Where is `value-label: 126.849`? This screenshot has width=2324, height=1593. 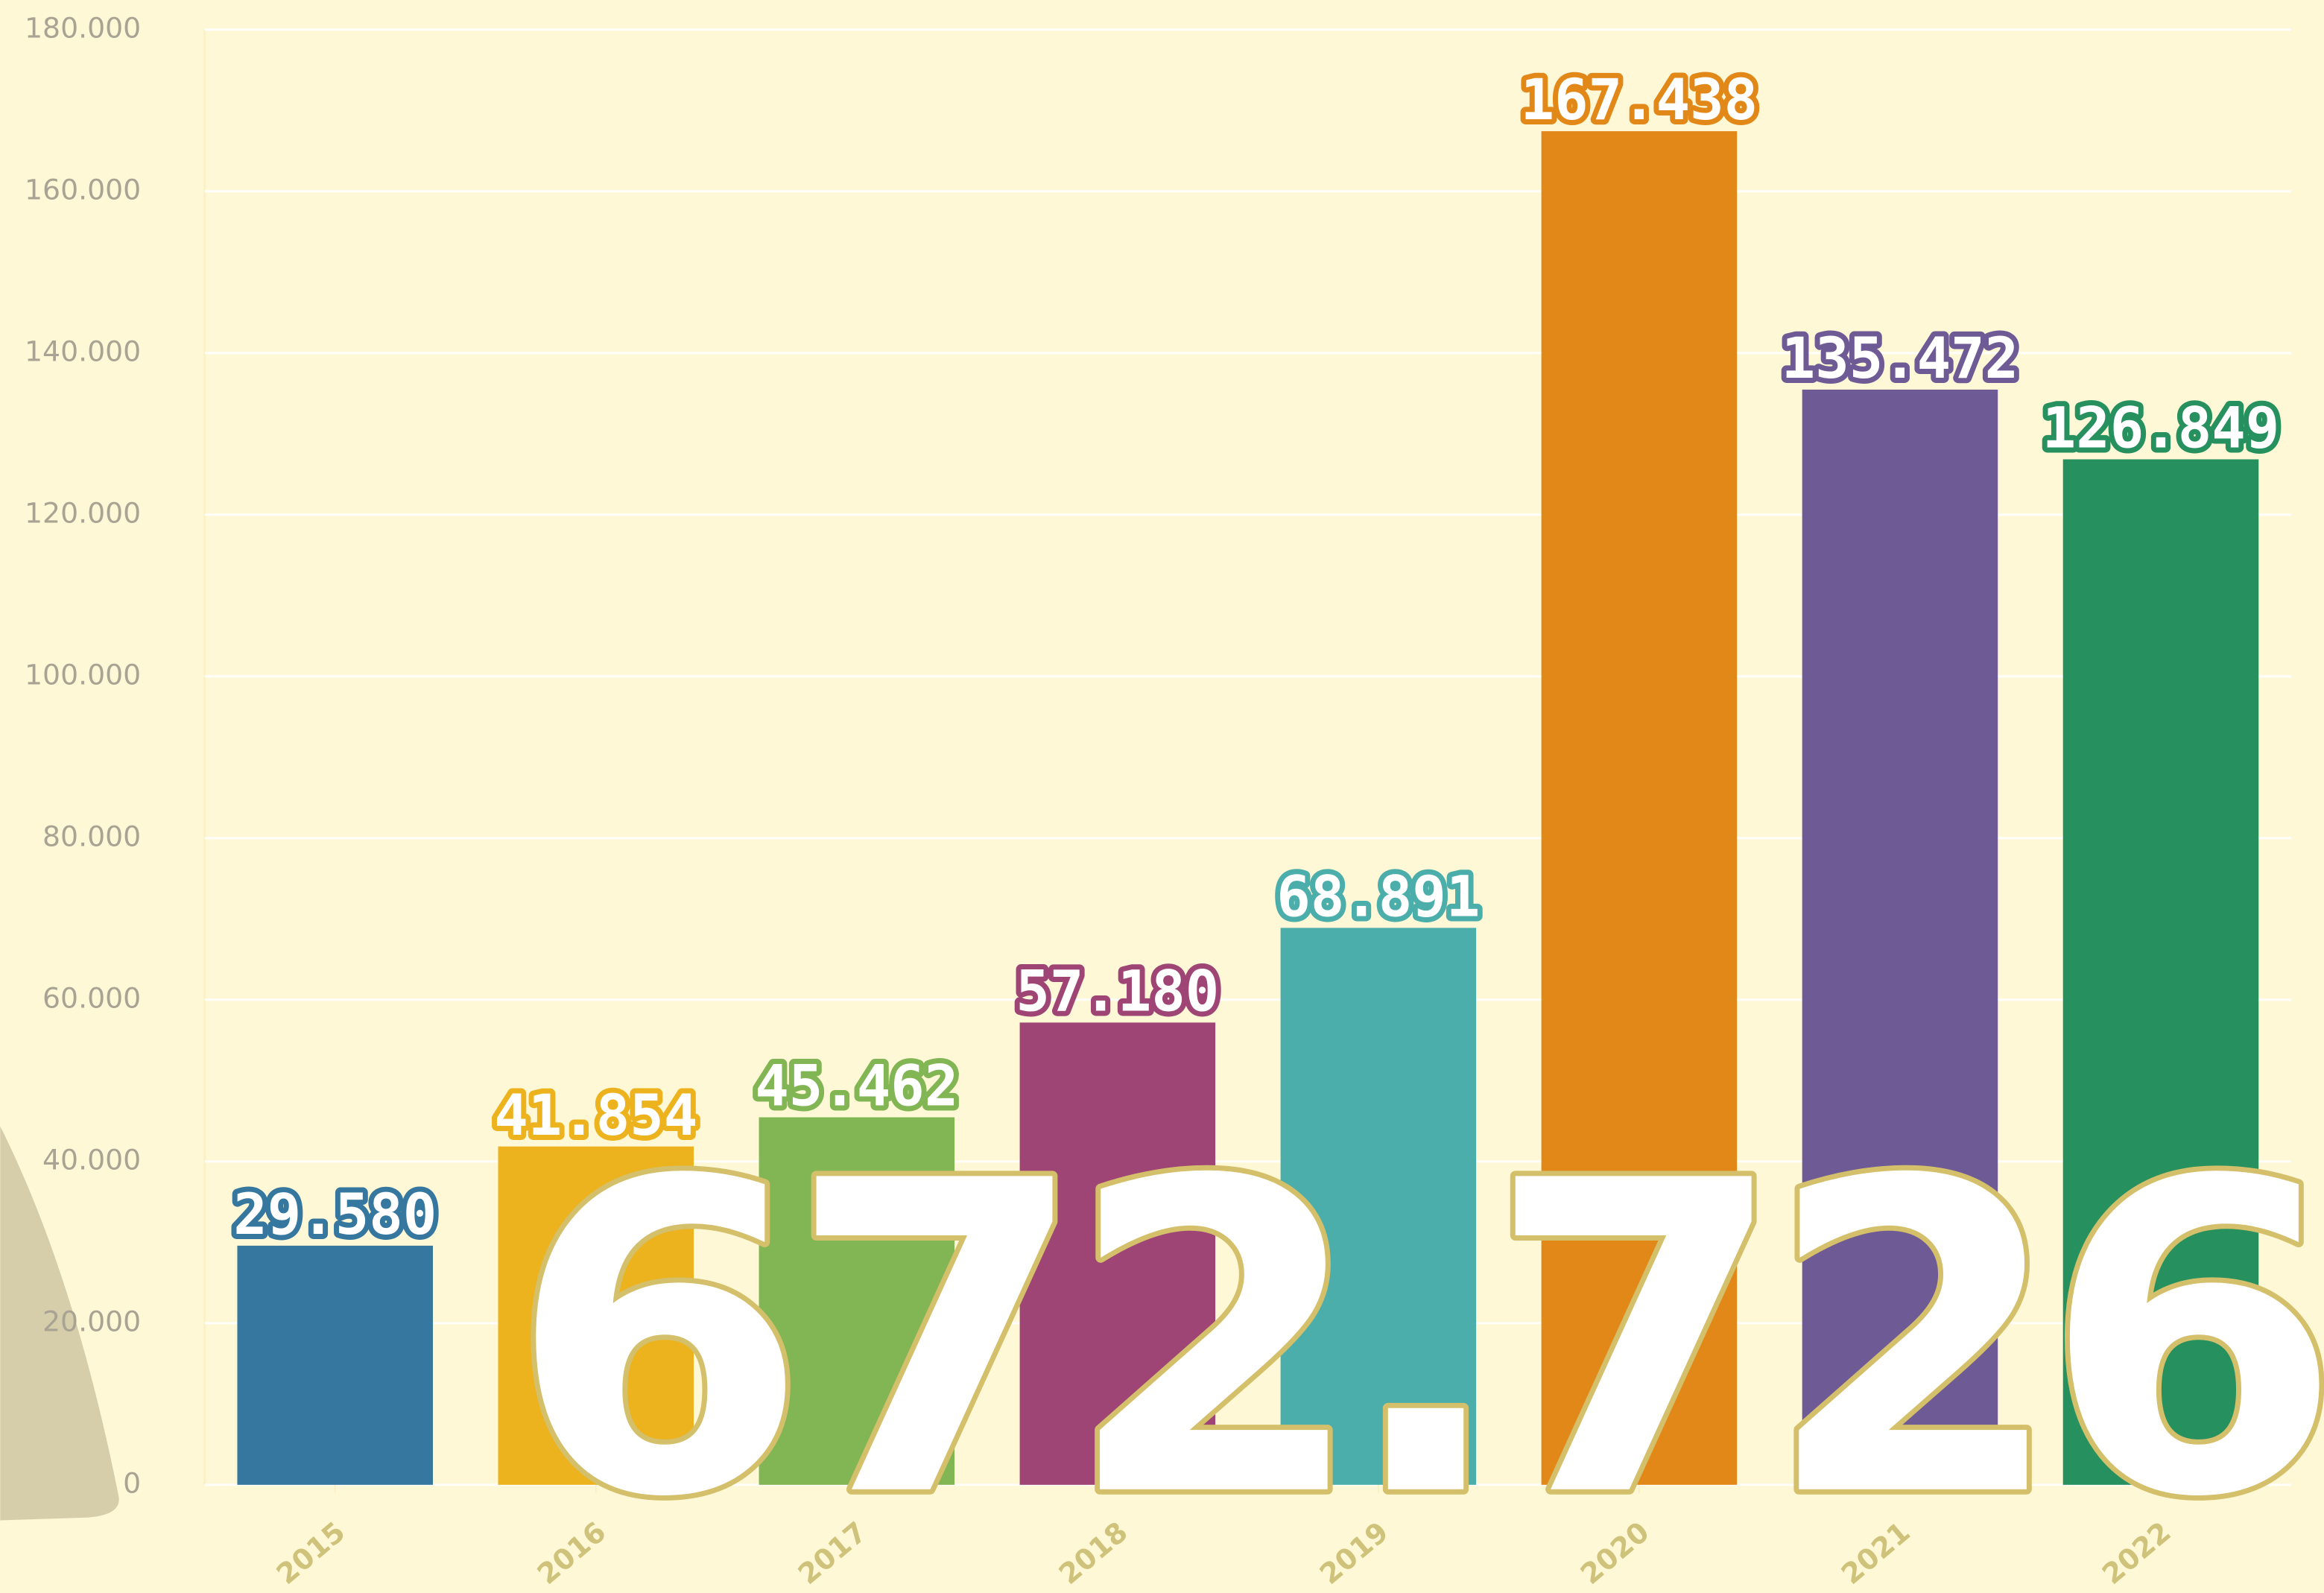
value-label: 126.849 is located at coordinates (2161, 429).